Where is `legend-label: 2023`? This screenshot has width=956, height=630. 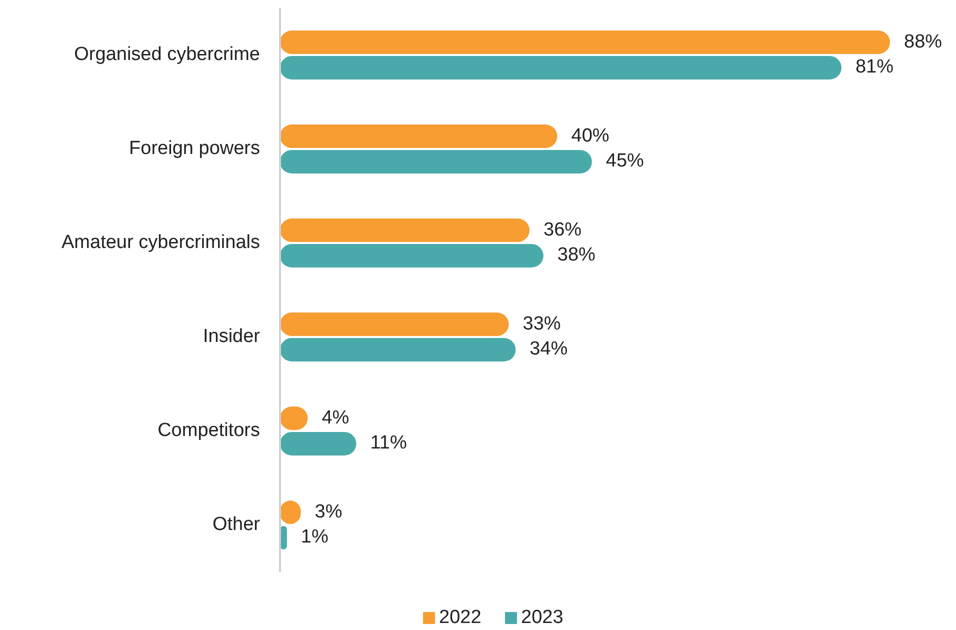 legend-label: 2023 is located at coordinates (542, 617).